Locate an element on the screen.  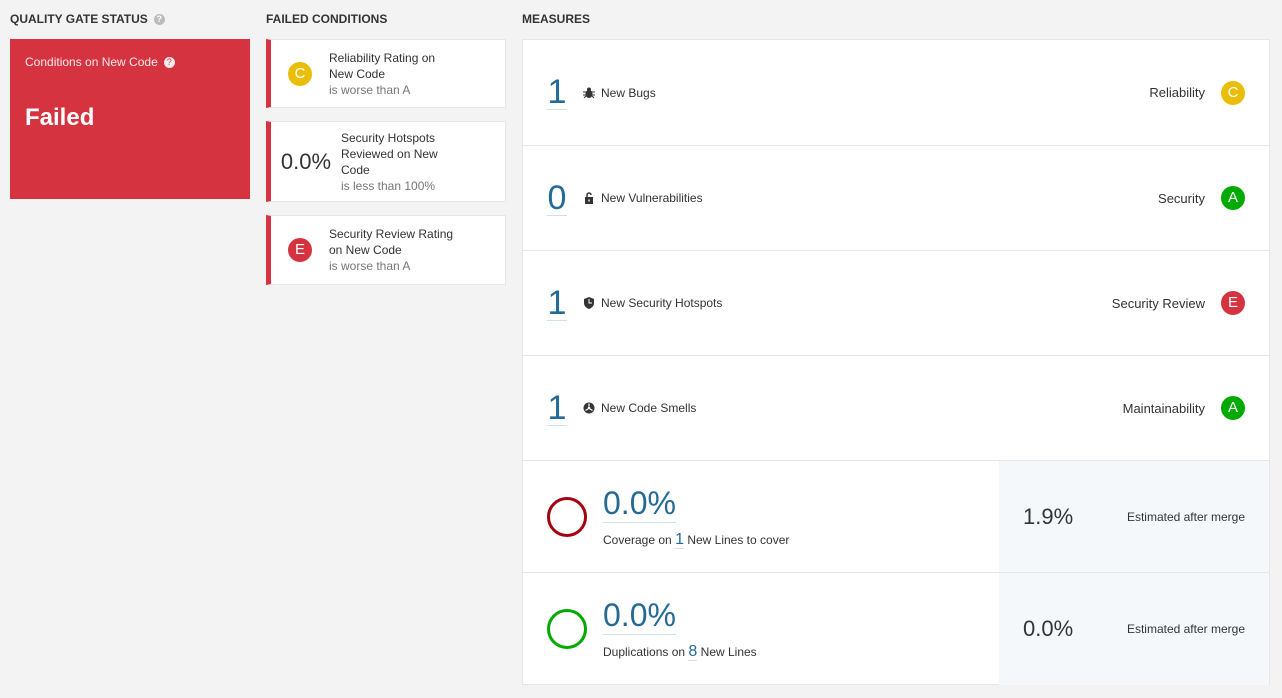
gate-subtitle: Conditions on New Code is located at coordinates (91, 62).